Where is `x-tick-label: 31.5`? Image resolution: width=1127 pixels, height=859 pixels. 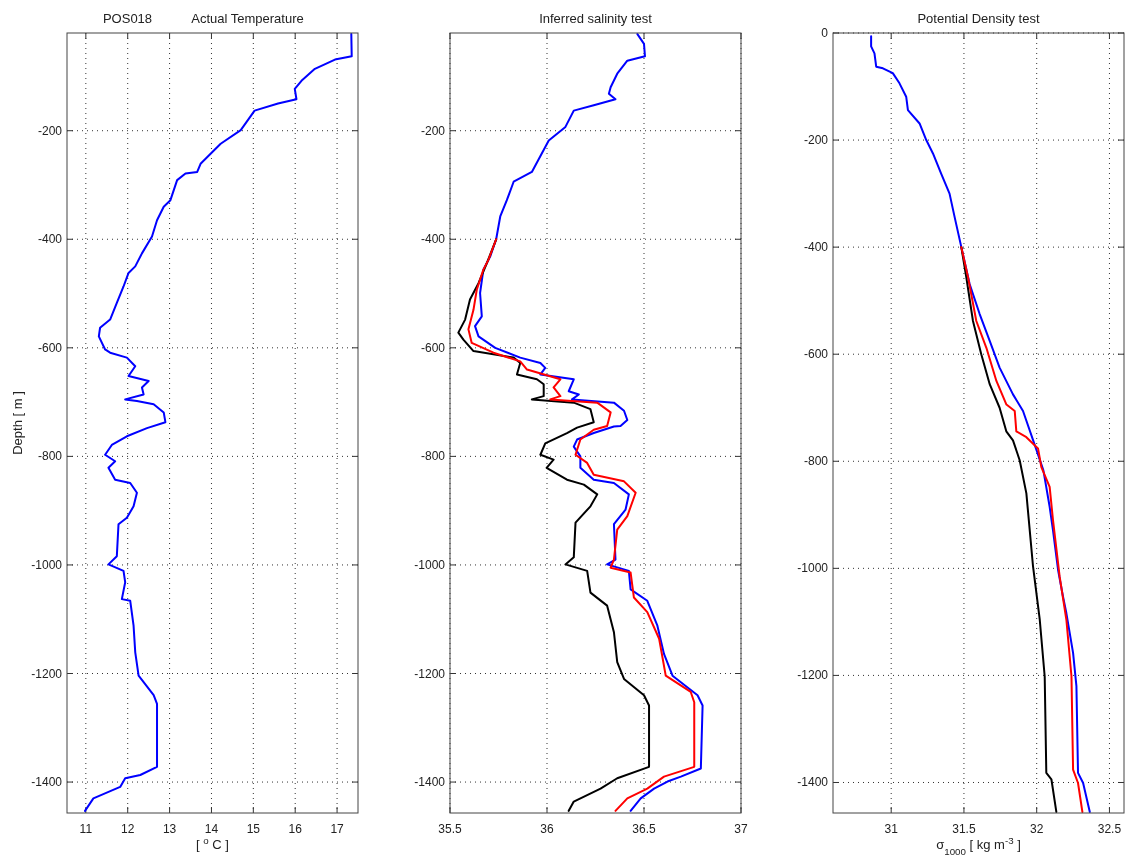 x-tick-label: 31.5 is located at coordinates (964, 829).